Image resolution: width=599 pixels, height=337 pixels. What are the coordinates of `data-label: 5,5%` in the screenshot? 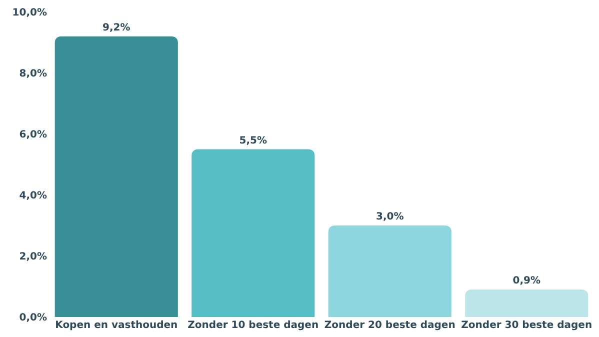 It's located at (253, 140).